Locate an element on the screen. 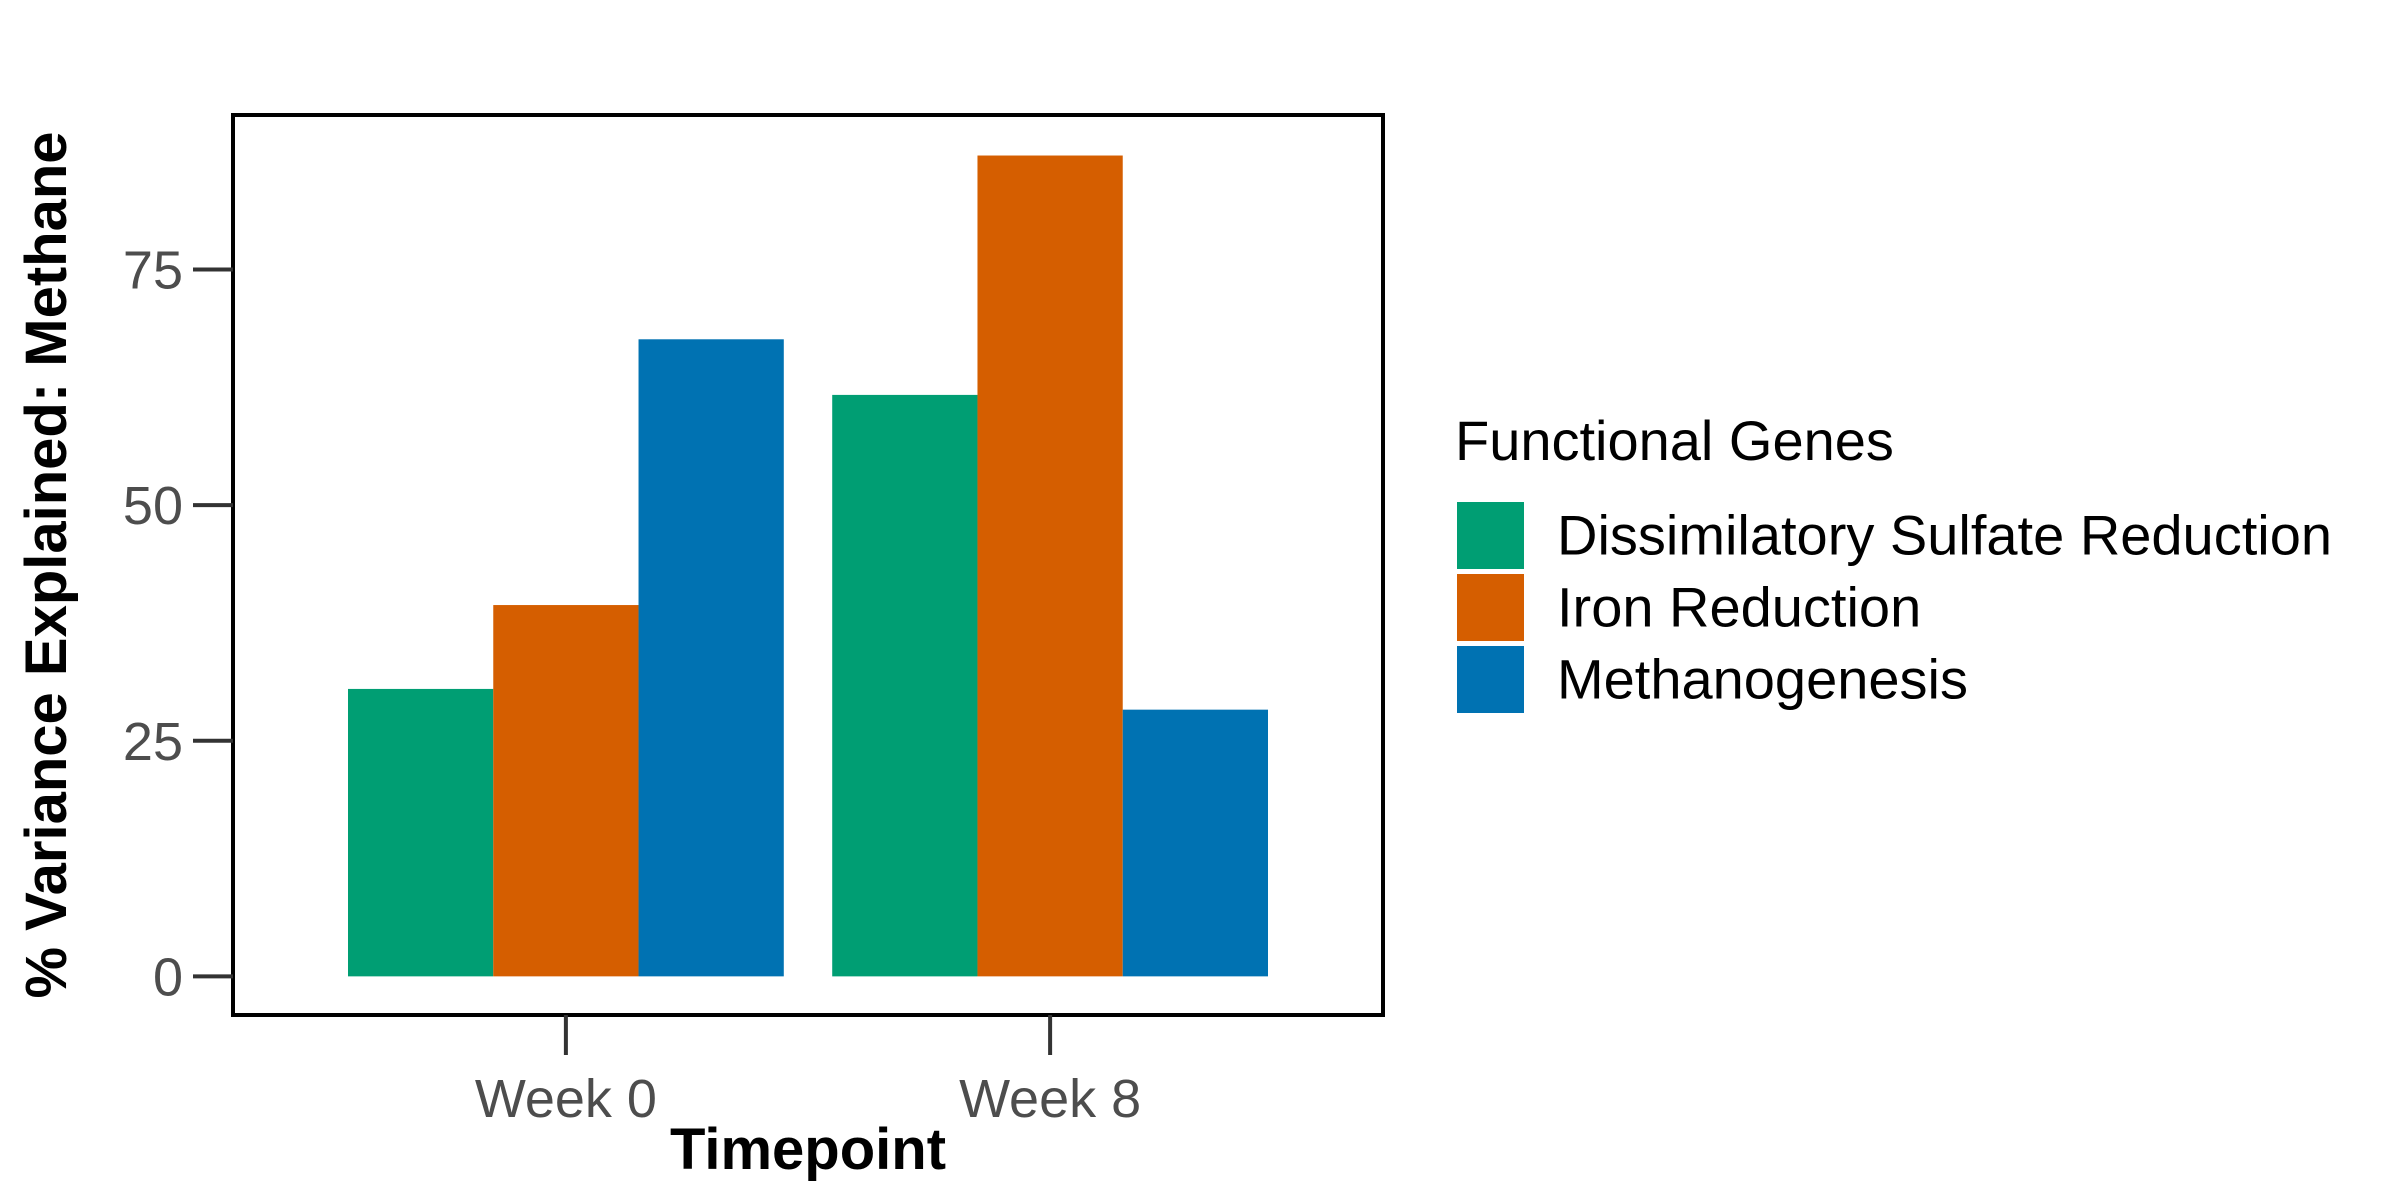 The width and height of the screenshot is (2400, 1200). y-tick-label: 50 is located at coordinates (153, 506).